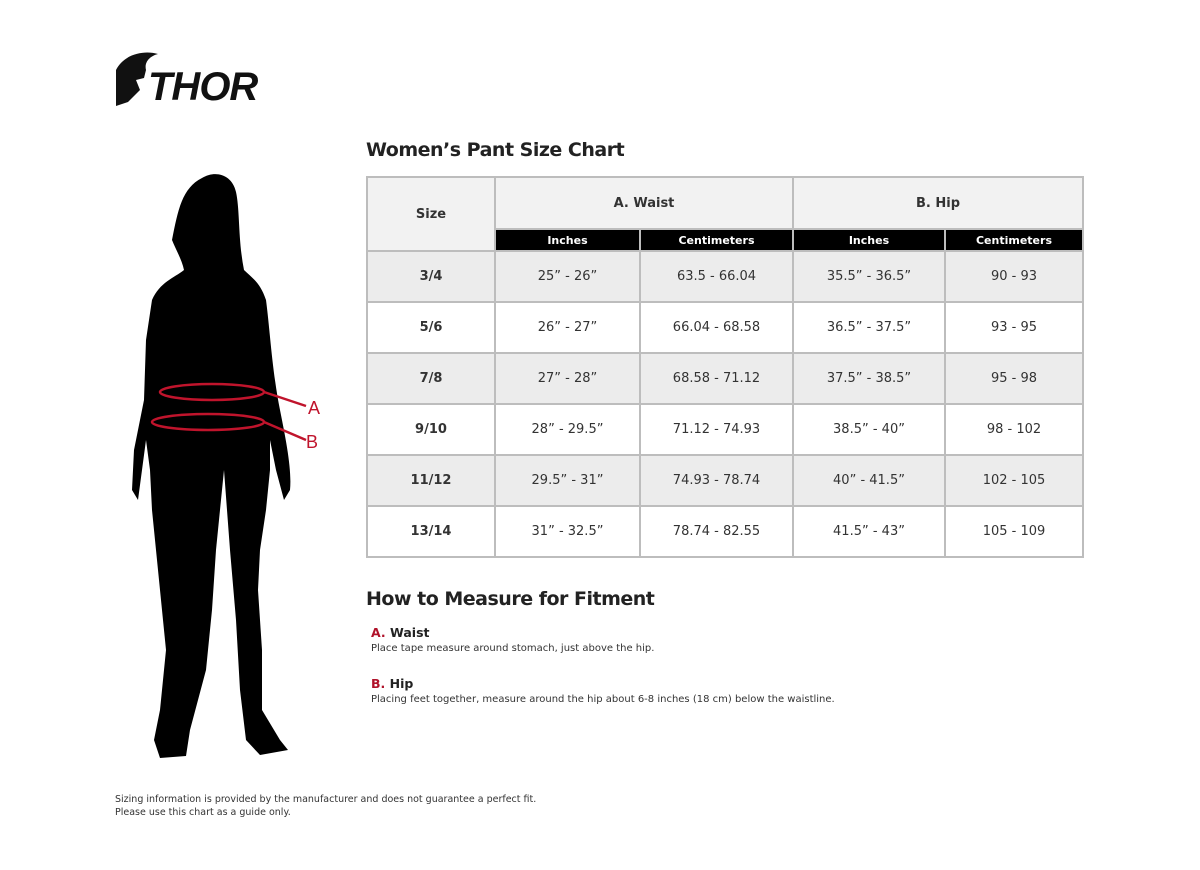 This screenshot has height=870, width=1200. Describe the element at coordinates (226, 466) in the screenshot. I see `body-silhouette: A B` at that location.